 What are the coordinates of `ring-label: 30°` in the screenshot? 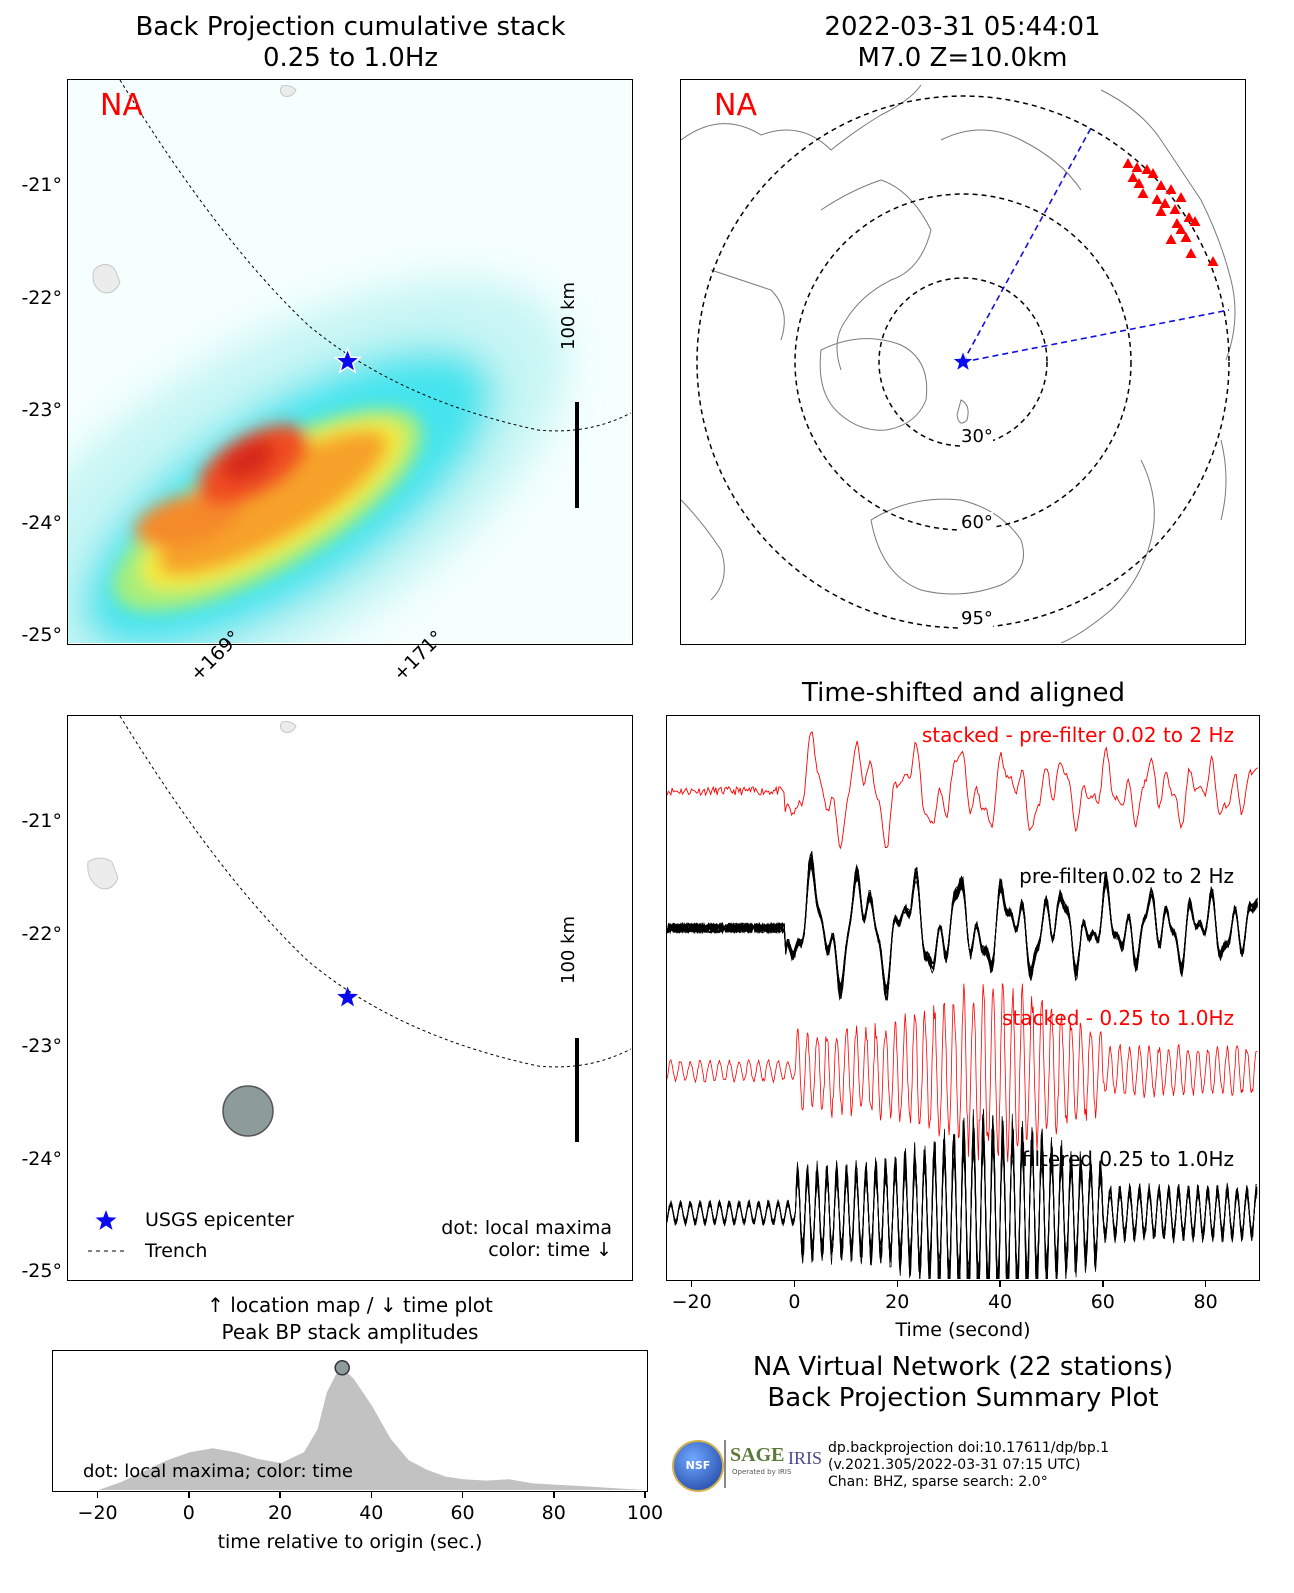 It's located at (977, 436).